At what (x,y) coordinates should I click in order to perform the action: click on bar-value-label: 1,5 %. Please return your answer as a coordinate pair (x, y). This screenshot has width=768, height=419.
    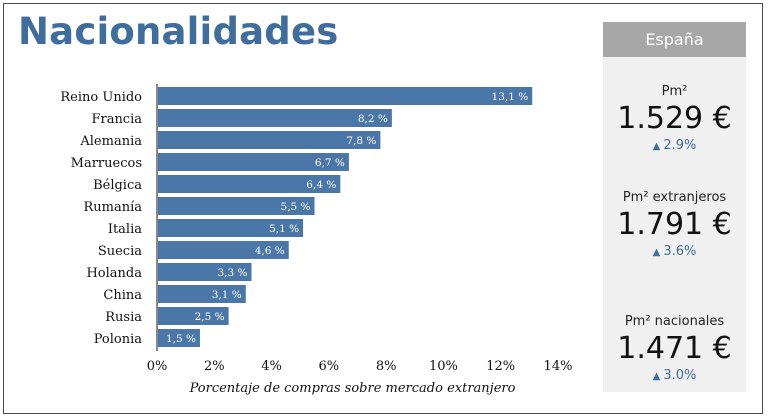
    Looking at the image, I should click on (181, 339).